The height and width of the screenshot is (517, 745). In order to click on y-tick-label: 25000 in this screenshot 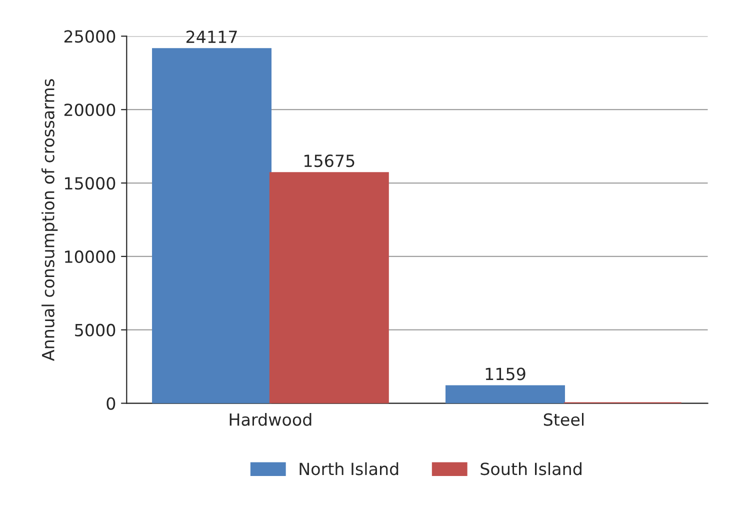, I will do `click(90, 36)`.